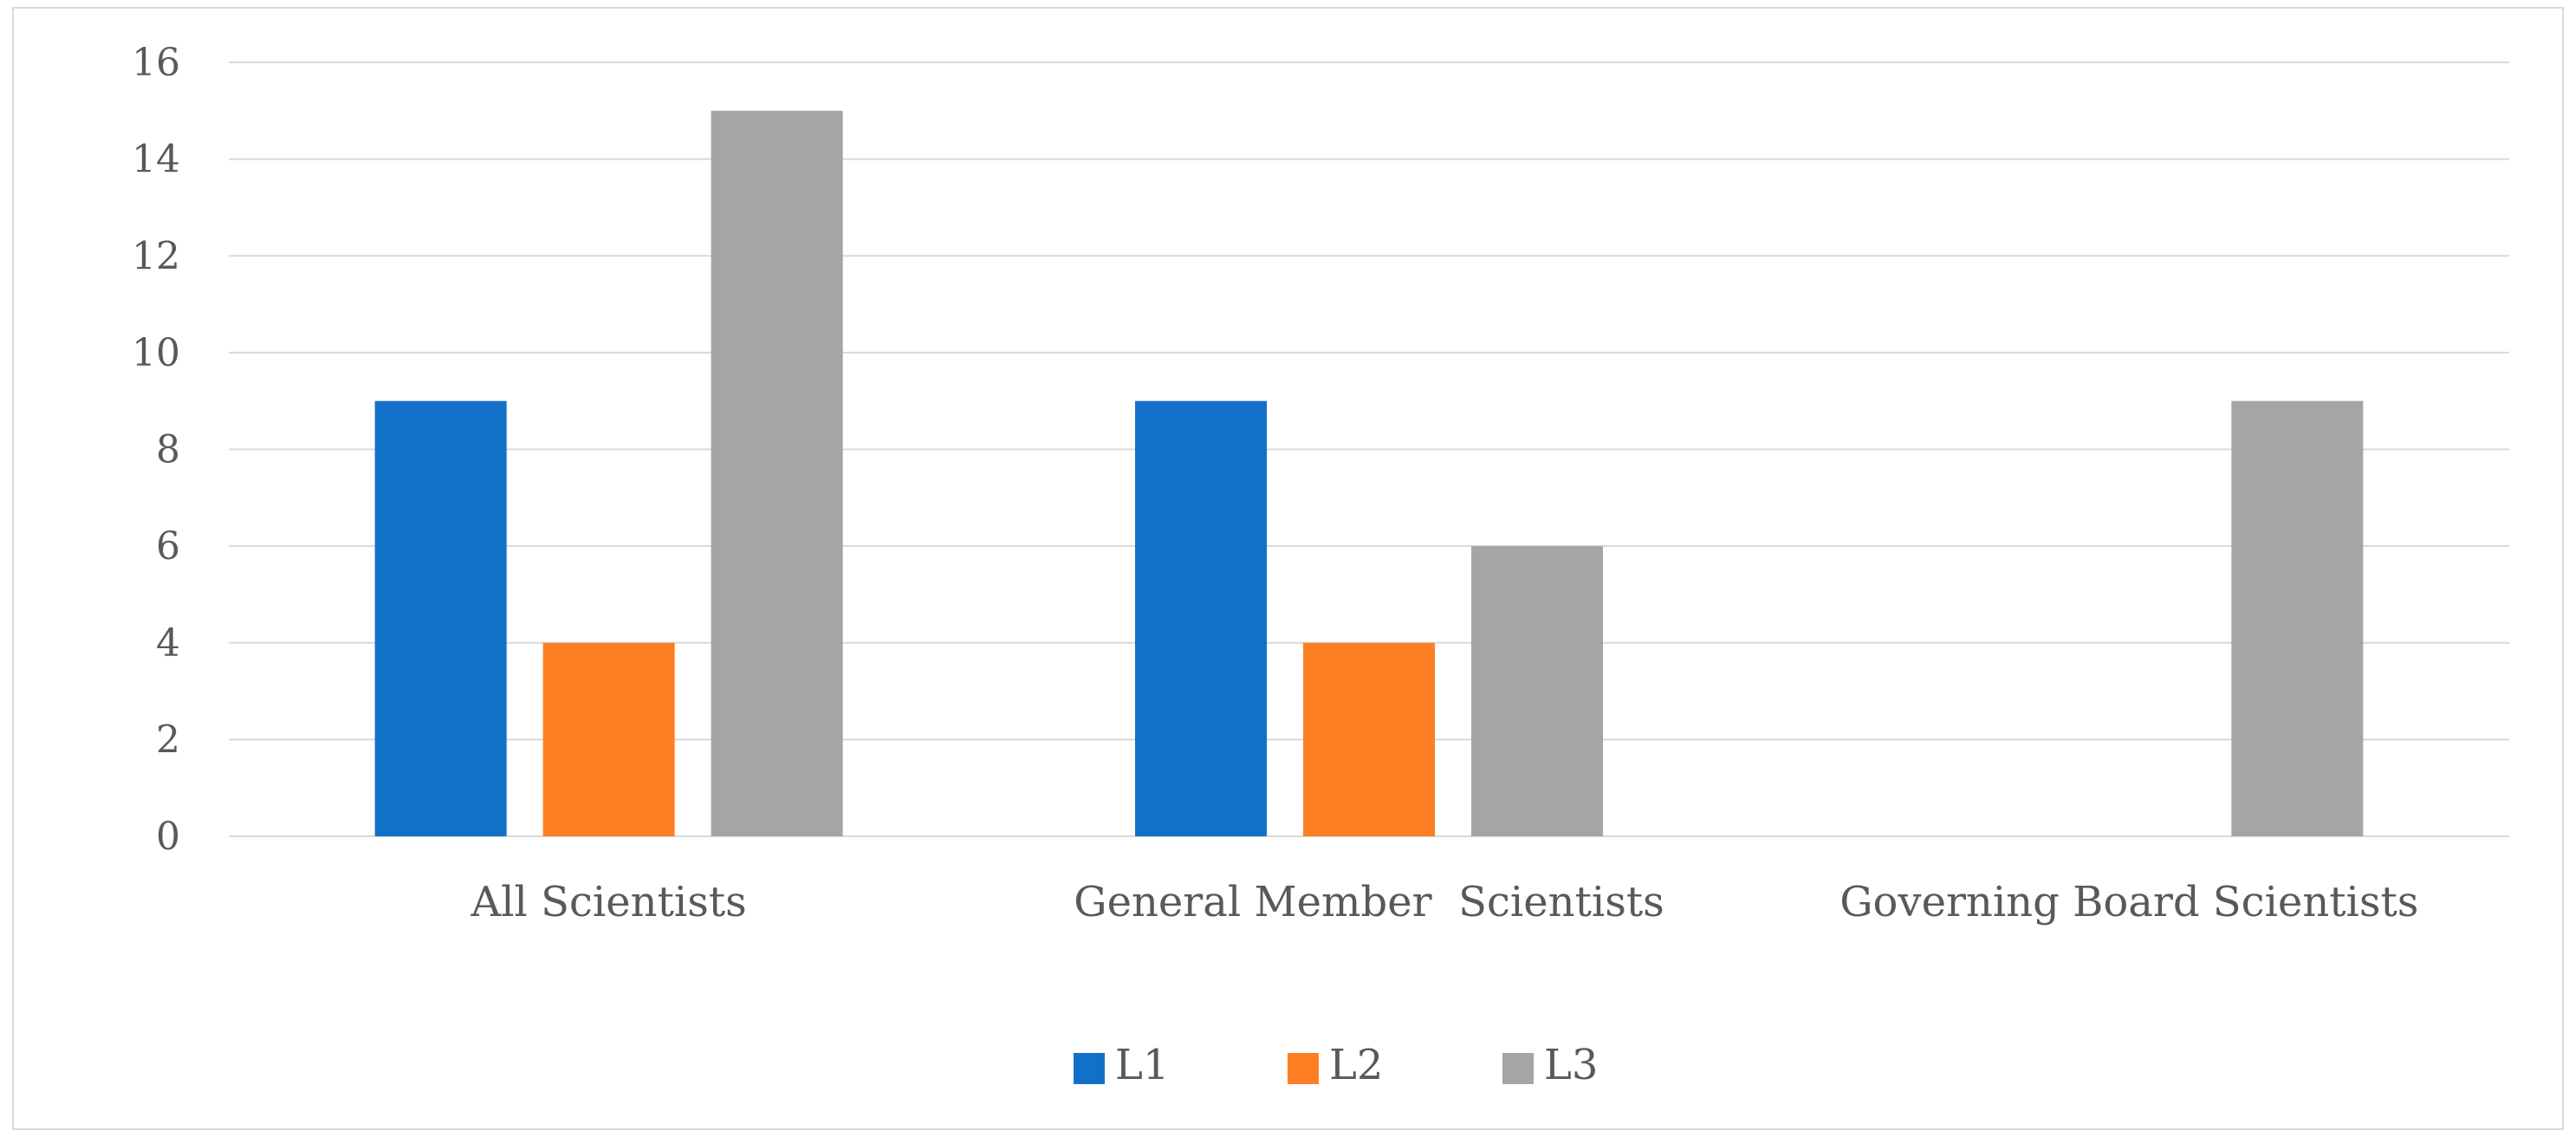 This screenshot has height=1137, width=2576. What do you see at coordinates (156, 353) in the screenshot?
I see `y-tick-label: 10` at bounding box center [156, 353].